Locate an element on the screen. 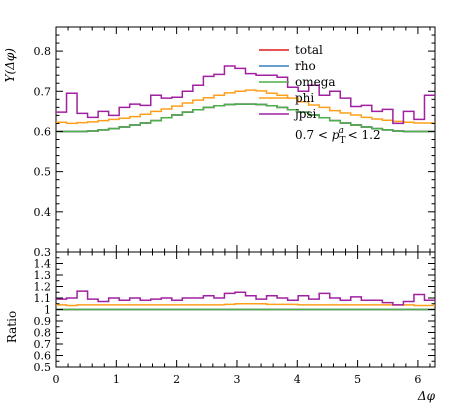  ratio-y-tick-label: 1 is located at coordinates (47, 310).